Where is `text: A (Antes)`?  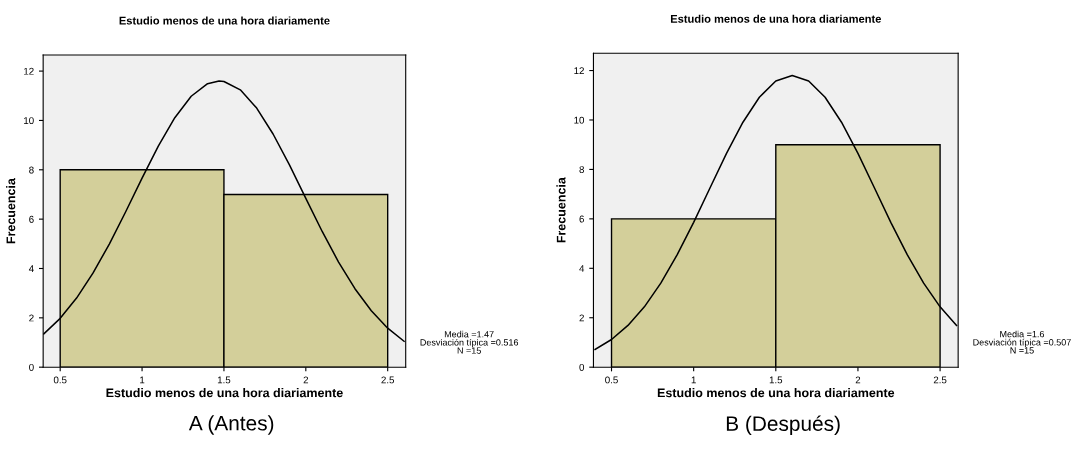 text: A (Antes) is located at coordinates (231, 425).